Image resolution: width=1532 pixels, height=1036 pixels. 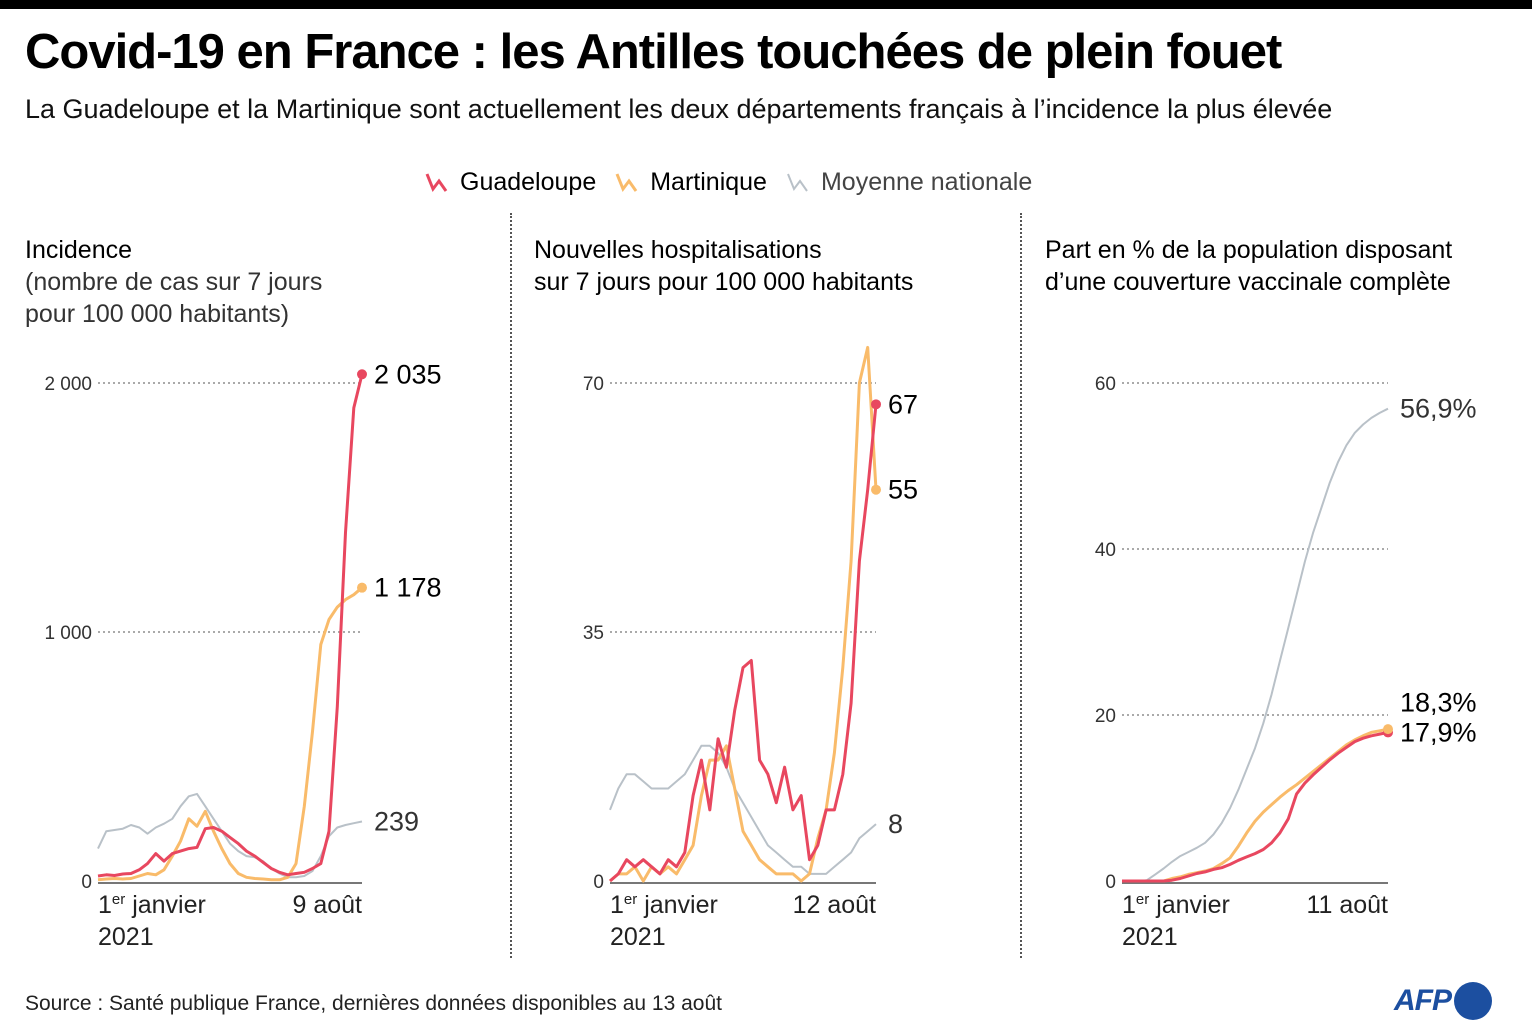 What do you see at coordinates (926, 181) in the screenshot?
I see `legend-label: Moyenne nationale` at bounding box center [926, 181].